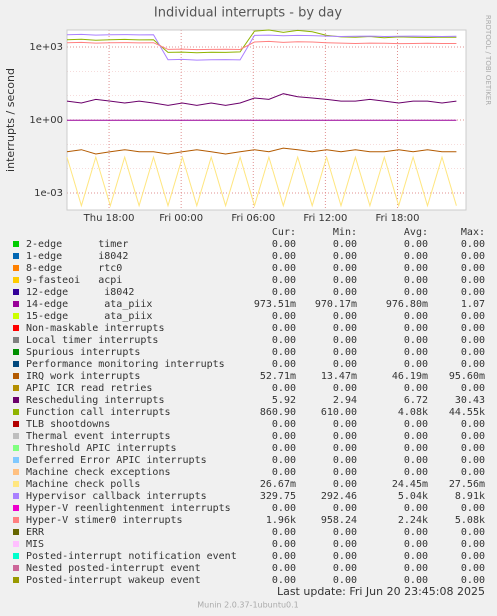 The image size is (497, 616). Describe the element at coordinates (470, 520) in the screenshot. I see `legend-max: 5.08k` at that location.